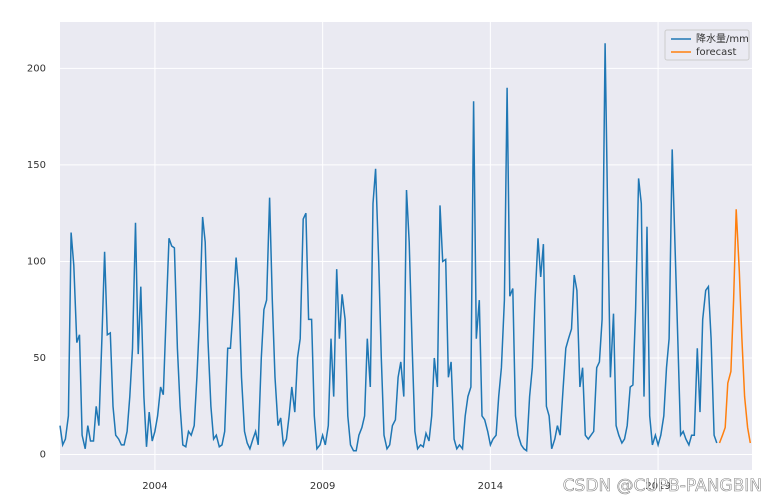  What do you see at coordinates (716, 52) in the screenshot?
I see `legend-label: forecast` at bounding box center [716, 52].